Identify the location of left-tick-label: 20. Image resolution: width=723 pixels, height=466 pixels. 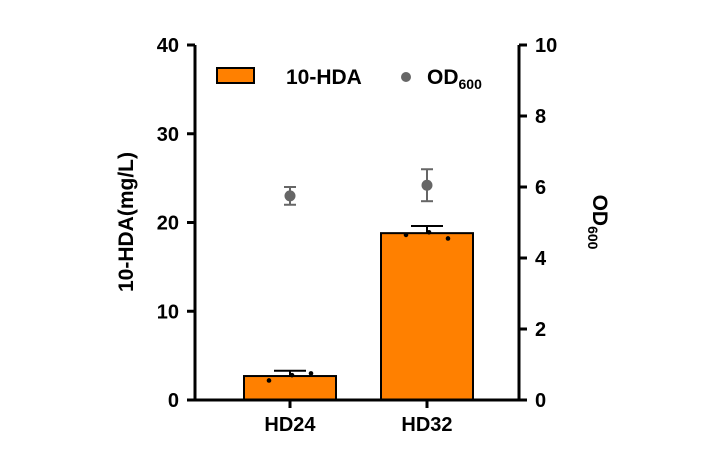
(168, 224).